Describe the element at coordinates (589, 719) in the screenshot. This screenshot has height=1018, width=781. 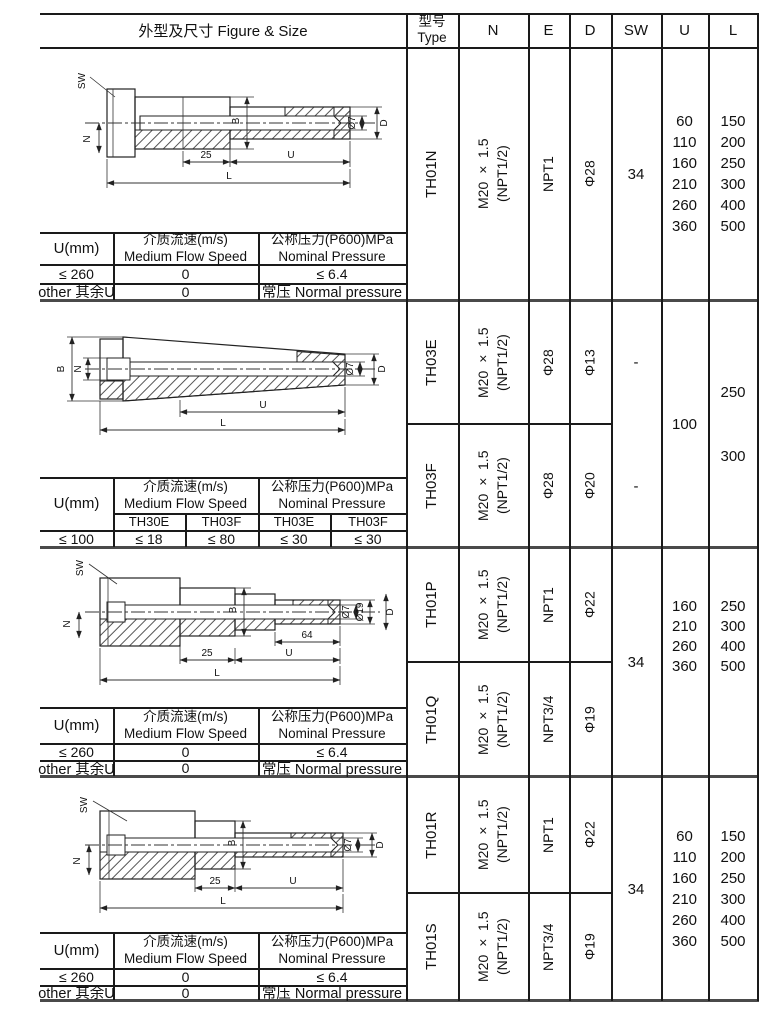
I see `d-value: Φ19` at that location.